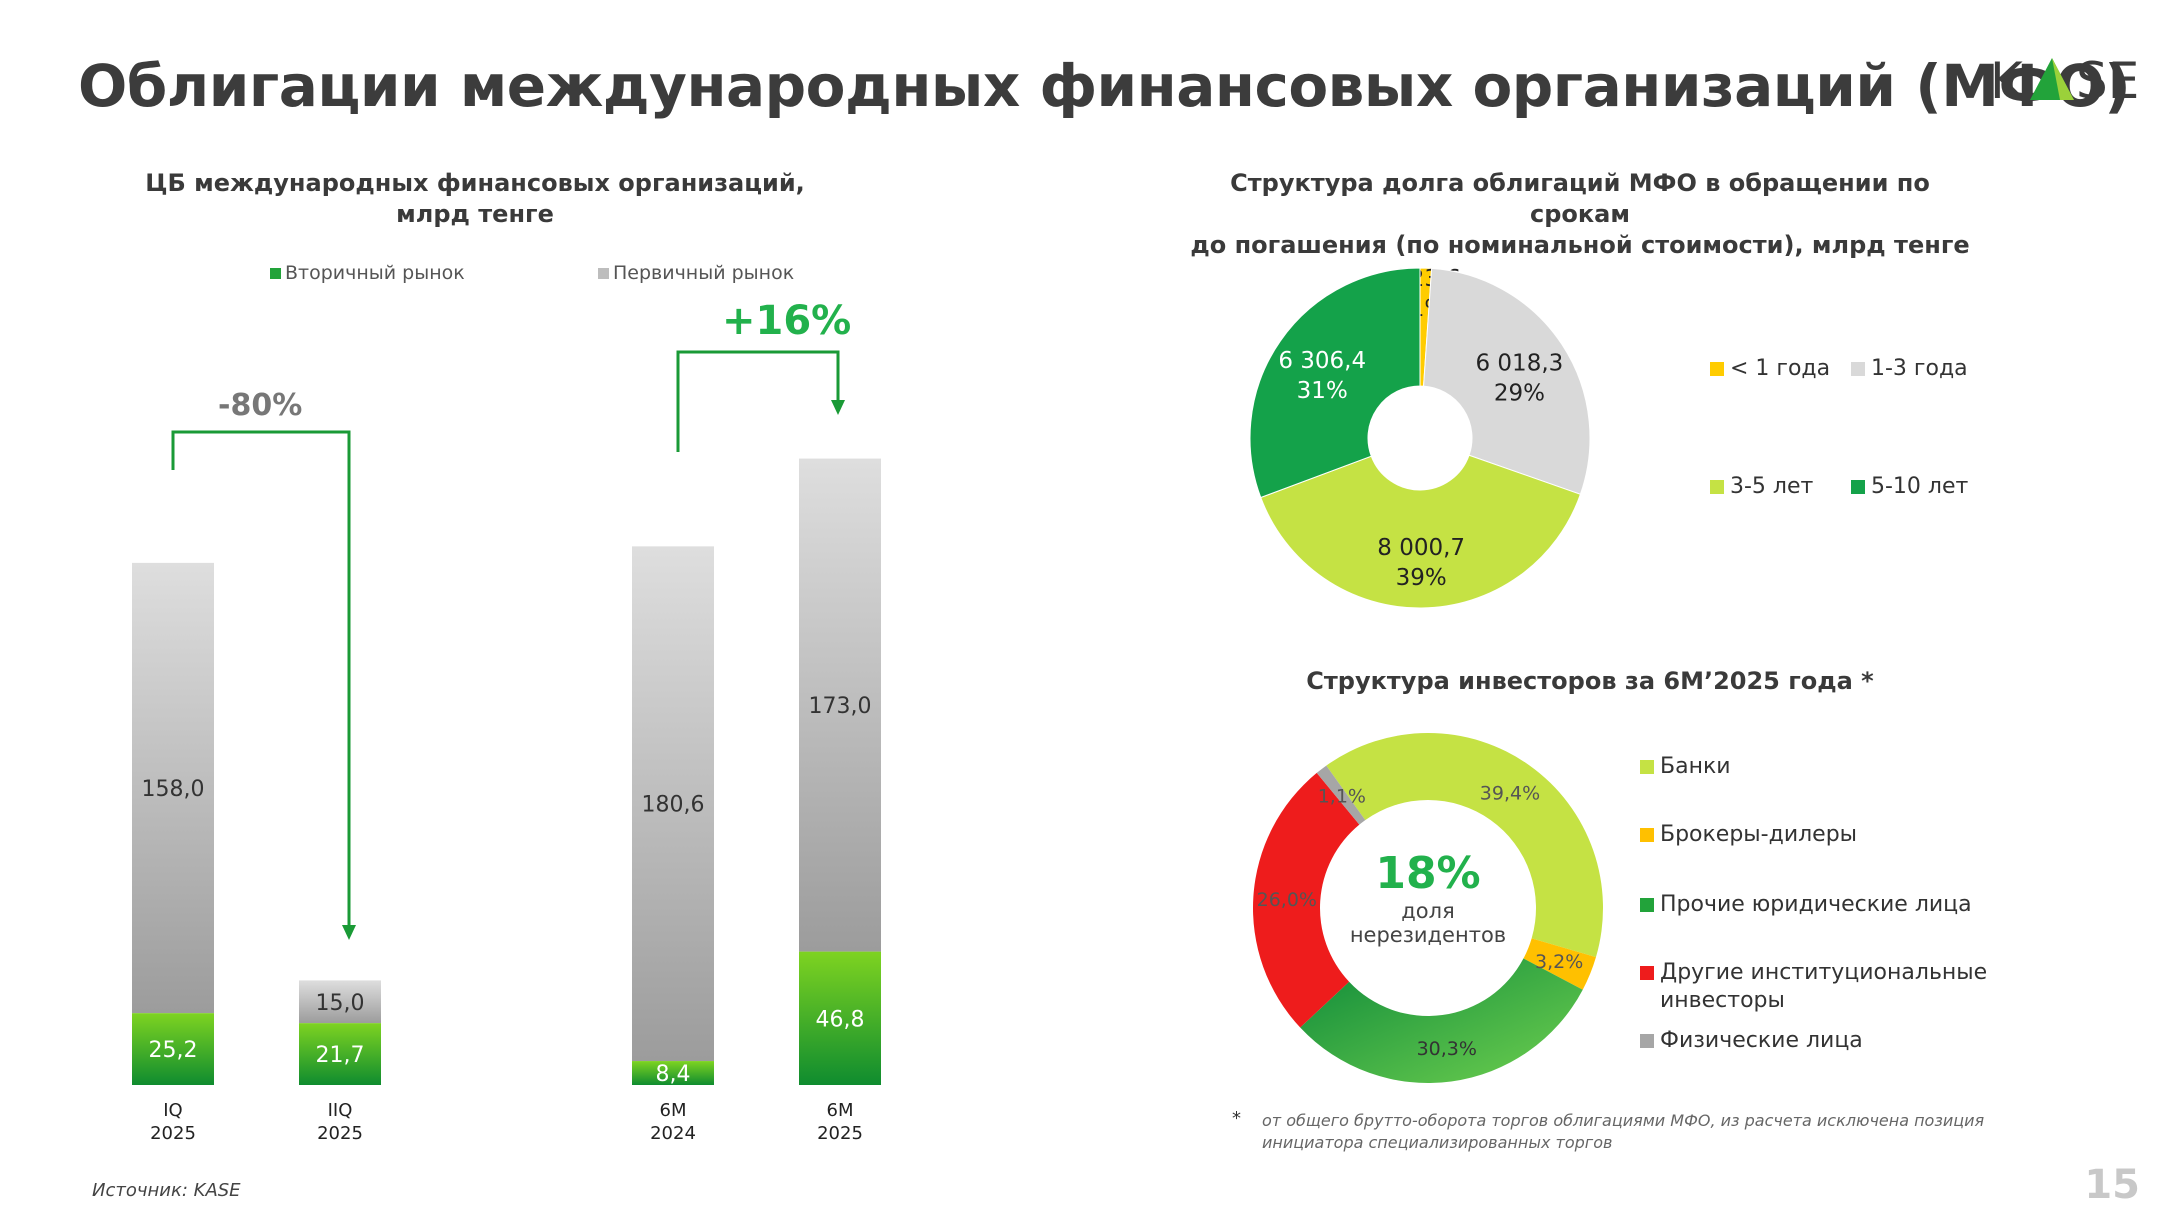  I want to click on annotation-minus-80: -80%, so click(260, 405).